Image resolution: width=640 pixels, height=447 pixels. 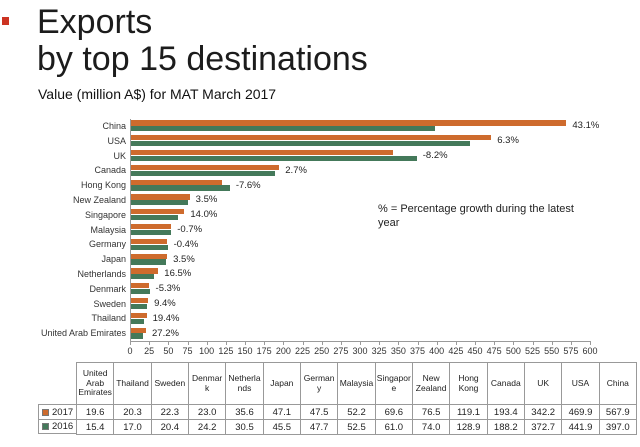 I want to click on x-tick-label: 300, so click(x=360, y=351).